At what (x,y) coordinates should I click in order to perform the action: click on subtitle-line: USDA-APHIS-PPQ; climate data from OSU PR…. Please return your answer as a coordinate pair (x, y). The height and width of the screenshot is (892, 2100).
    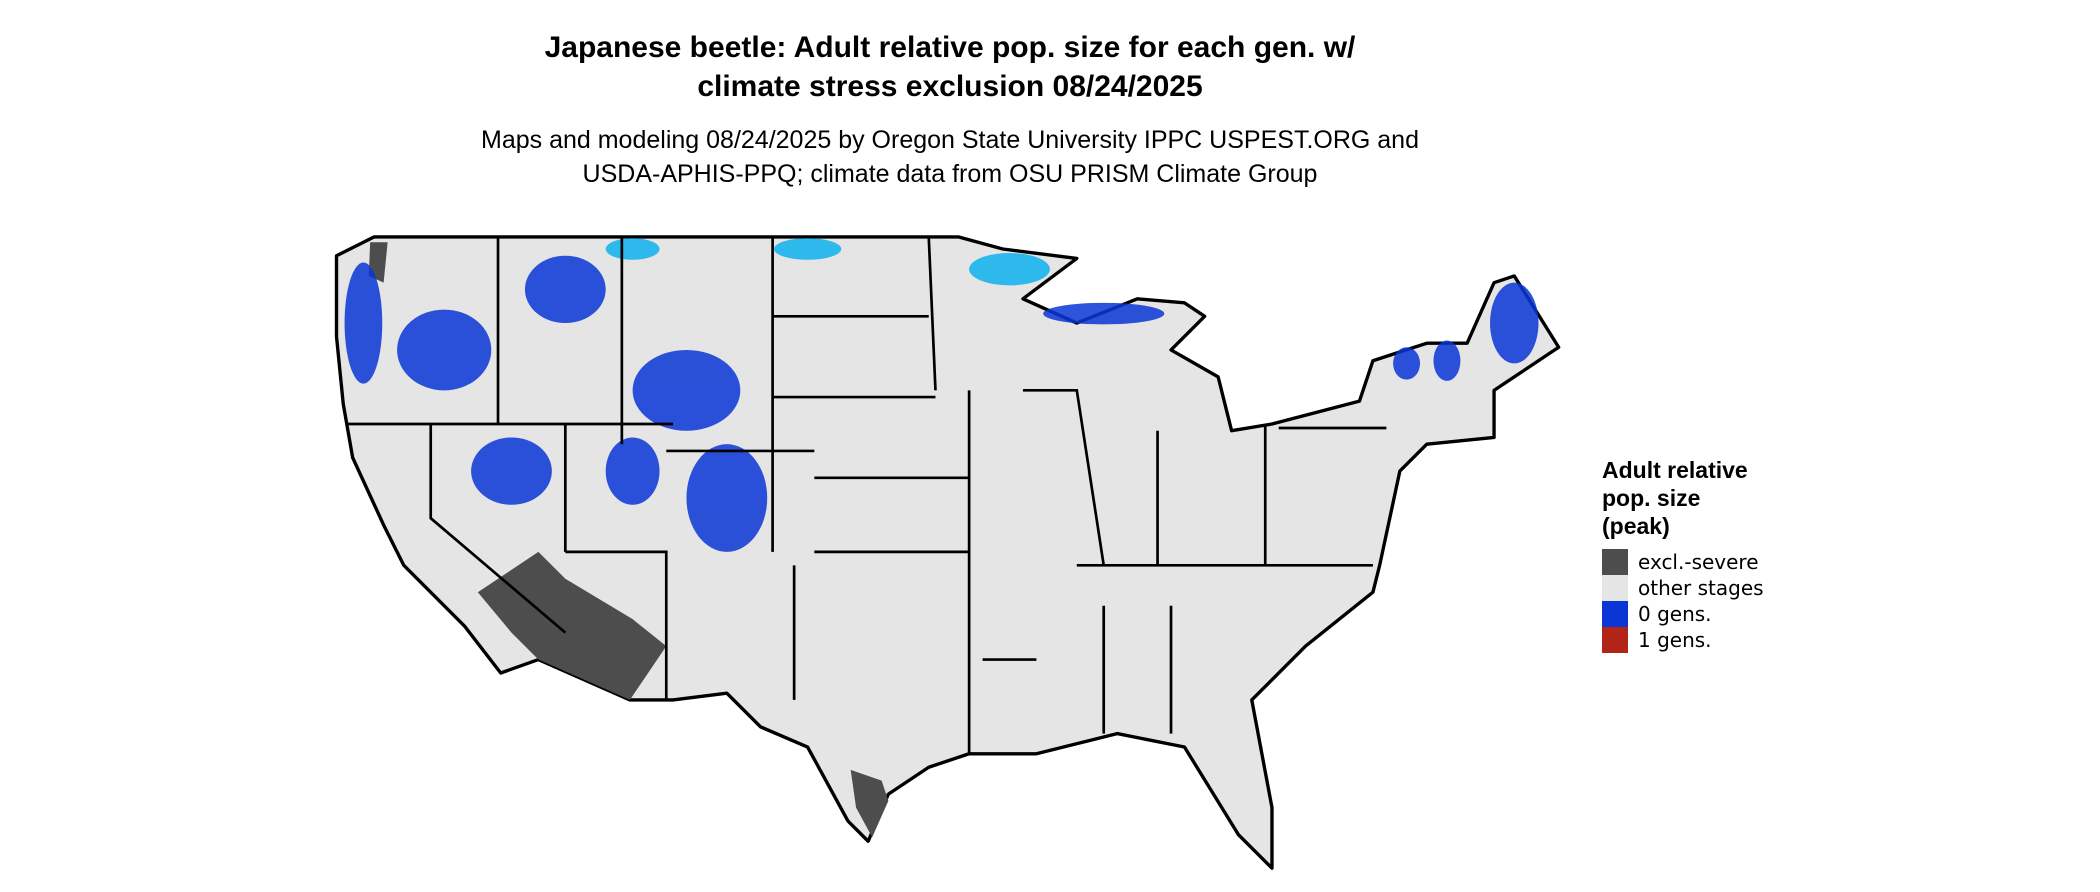
    Looking at the image, I should click on (950, 174).